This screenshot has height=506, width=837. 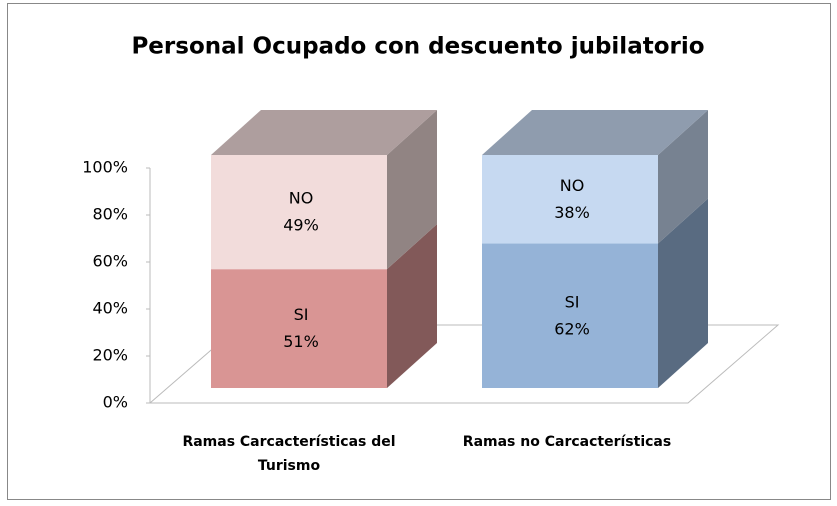 I want to click on x-tick-label: Ramas no Carcacterísticas, so click(x=567, y=442).